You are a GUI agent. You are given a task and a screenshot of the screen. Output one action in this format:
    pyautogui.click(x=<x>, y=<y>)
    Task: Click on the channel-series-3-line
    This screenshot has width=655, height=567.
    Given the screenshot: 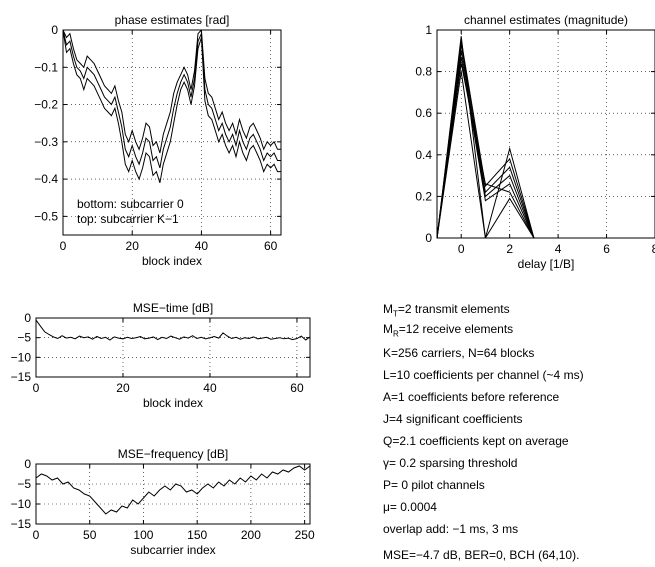 What is the action you would take?
    pyautogui.click(x=486, y=144)
    